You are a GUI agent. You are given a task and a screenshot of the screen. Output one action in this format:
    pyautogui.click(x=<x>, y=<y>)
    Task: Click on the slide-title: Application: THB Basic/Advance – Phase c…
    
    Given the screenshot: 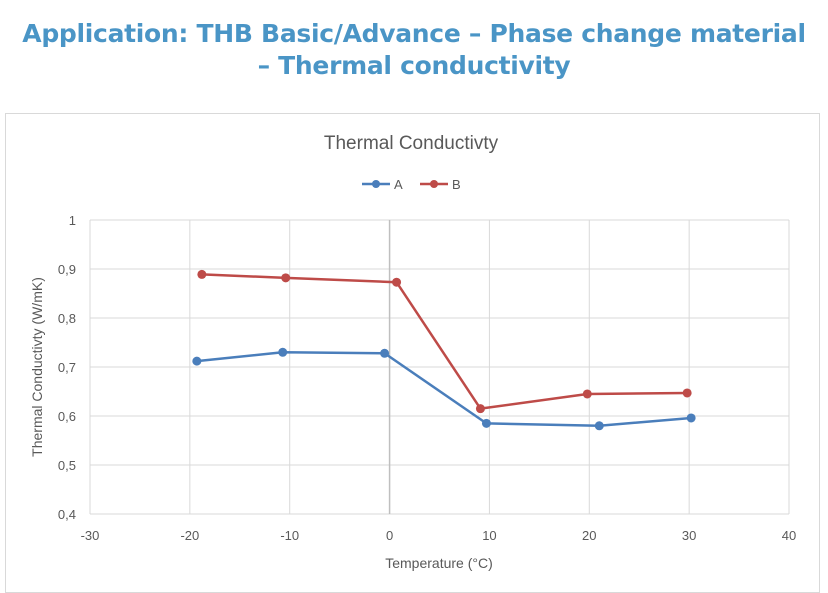 What is the action you would take?
    pyautogui.click(x=414, y=50)
    